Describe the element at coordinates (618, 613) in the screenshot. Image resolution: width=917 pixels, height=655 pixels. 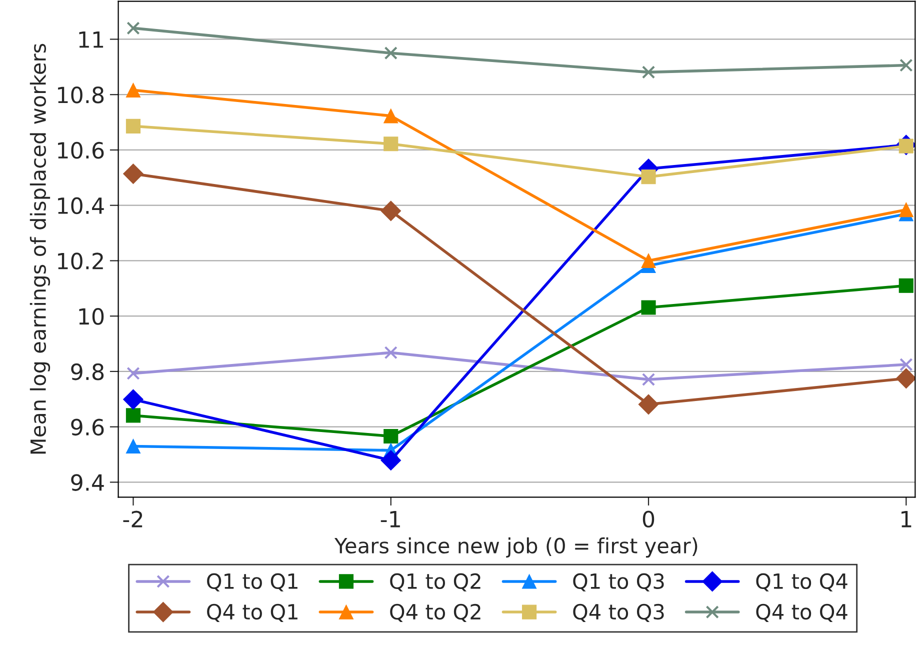
I see `legend-label: Q4 to Q3` at that location.